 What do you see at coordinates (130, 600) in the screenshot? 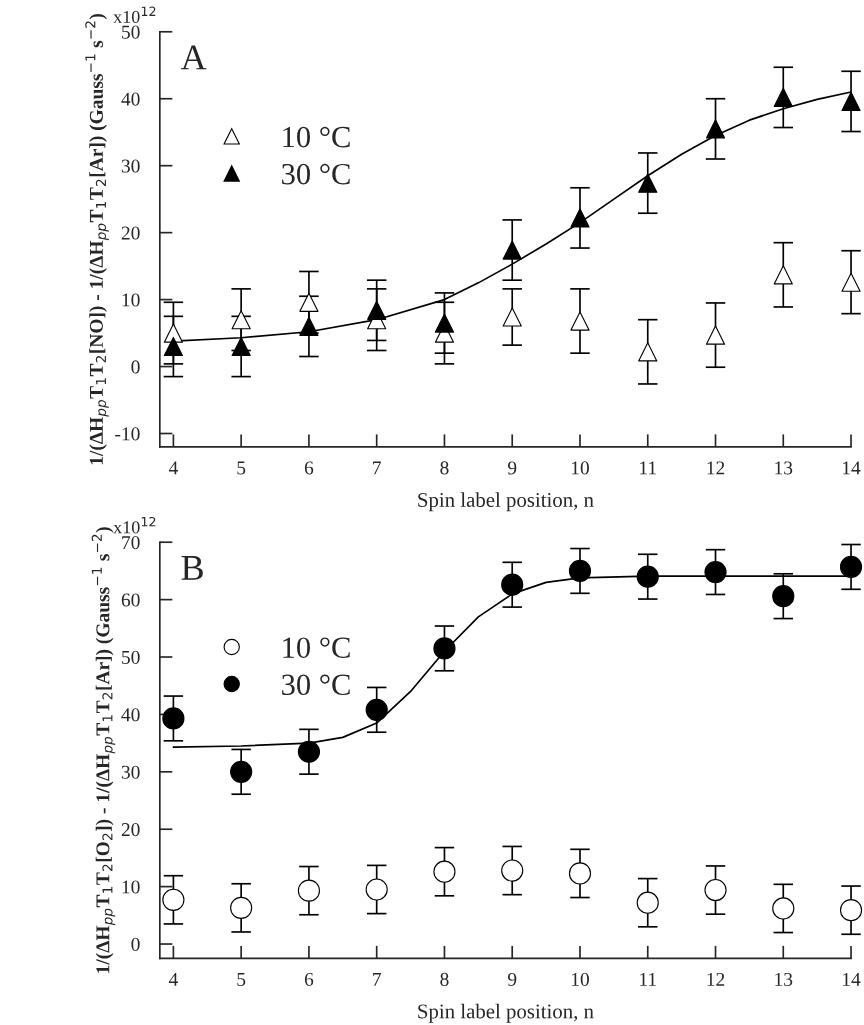
I see `y-tick-label: 60` at bounding box center [130, 600].